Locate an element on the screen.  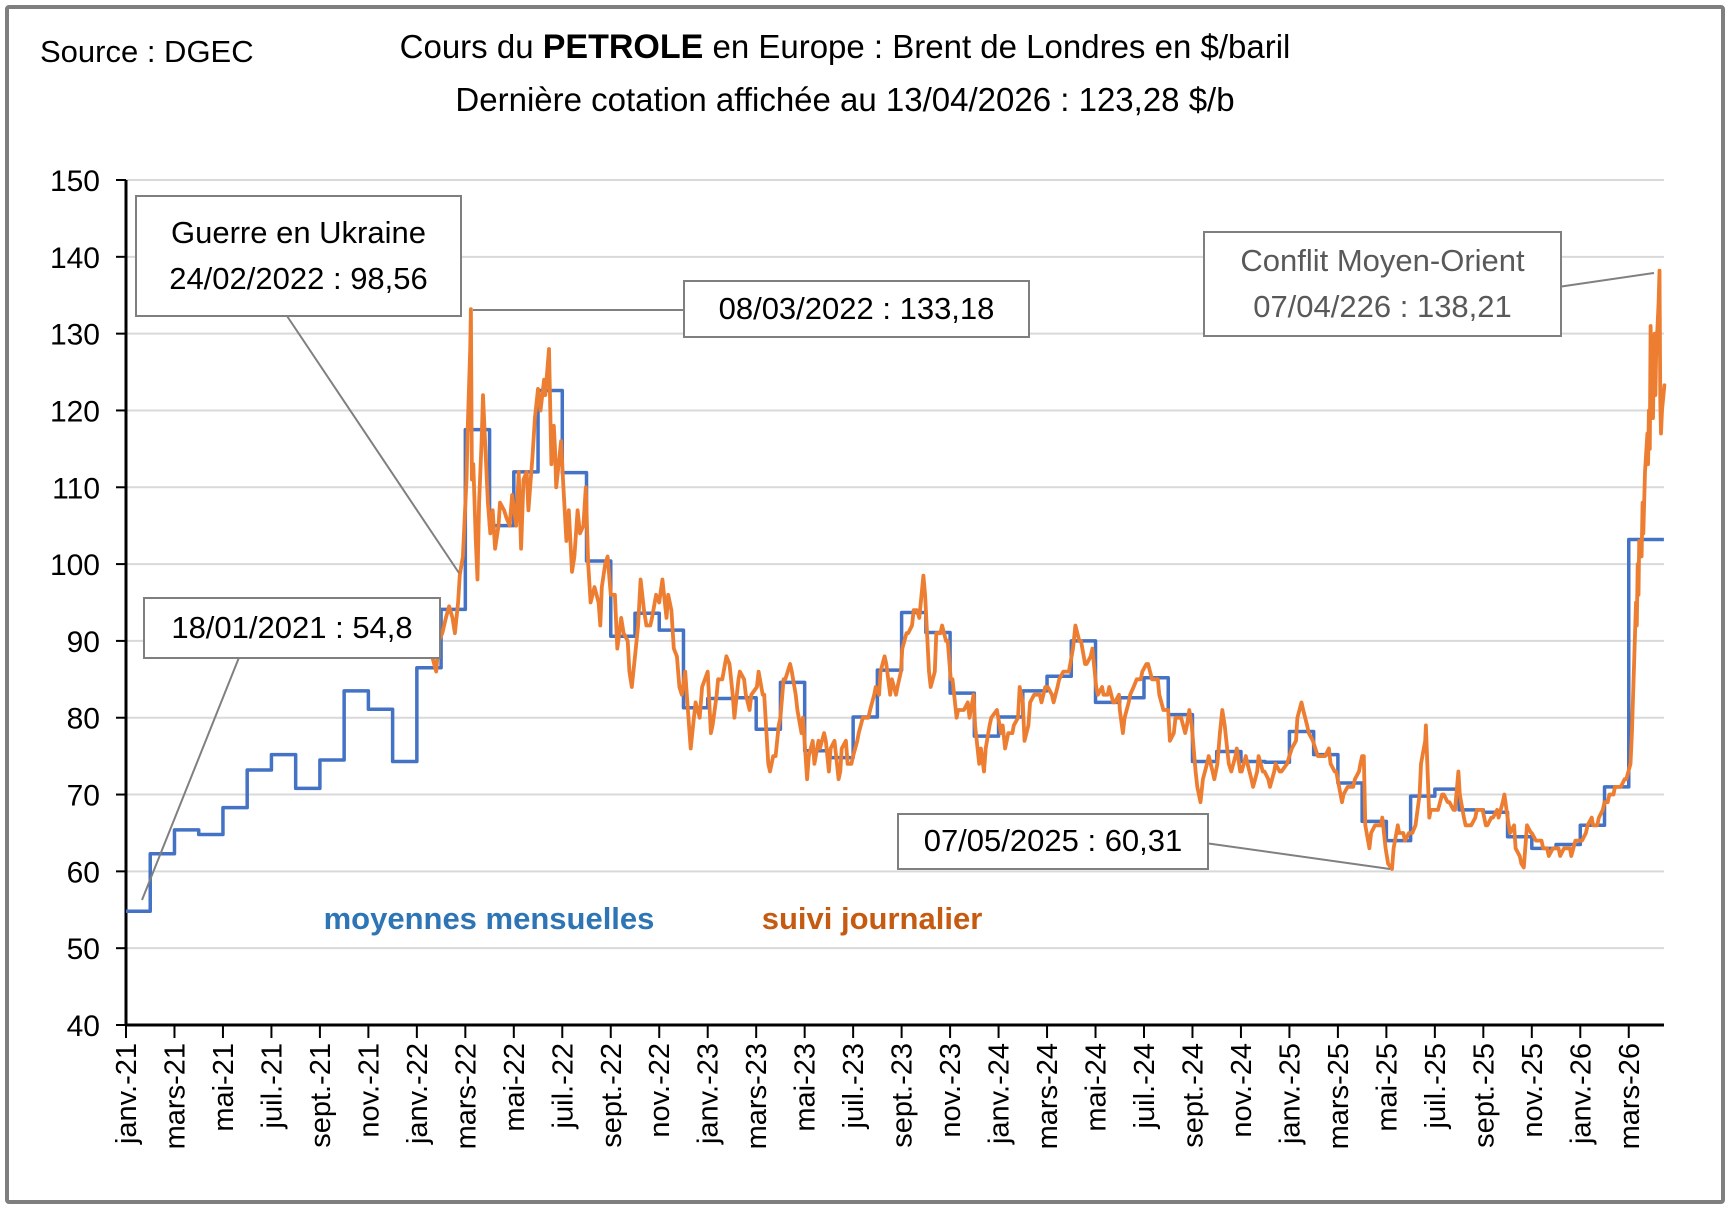
x-tick-label: mars-24 is located at coordinates (1048, 1096).